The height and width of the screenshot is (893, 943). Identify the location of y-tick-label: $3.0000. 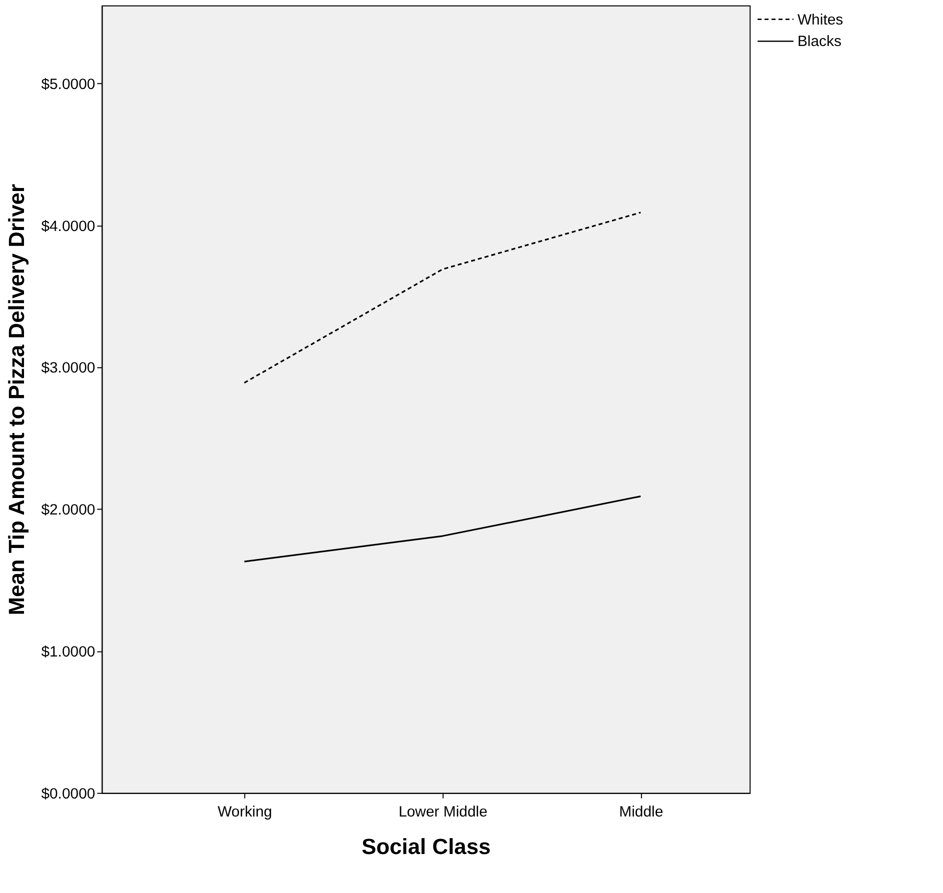
(68, 368).